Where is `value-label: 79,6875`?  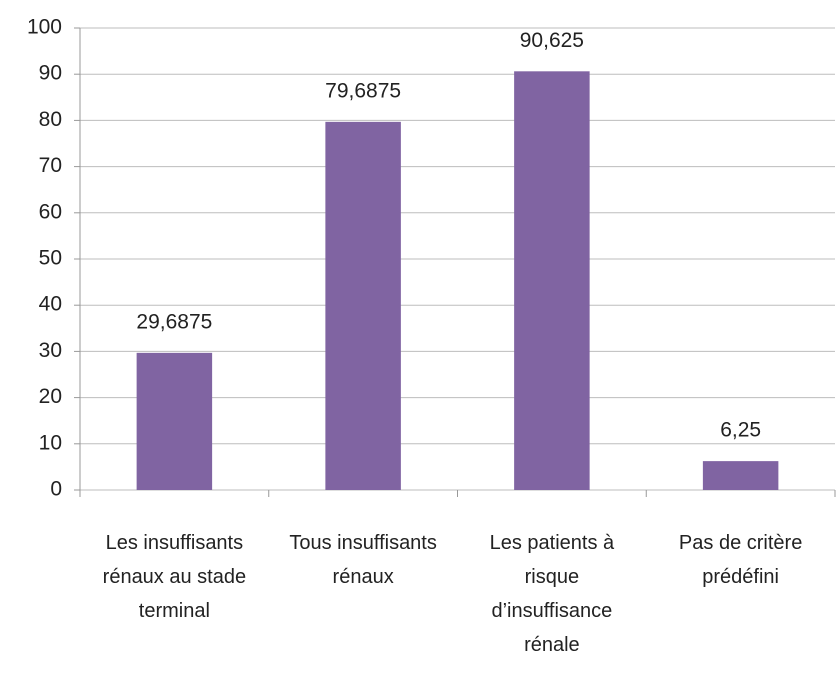
value-label: 79,6875 is located at coordinates (363, 90).